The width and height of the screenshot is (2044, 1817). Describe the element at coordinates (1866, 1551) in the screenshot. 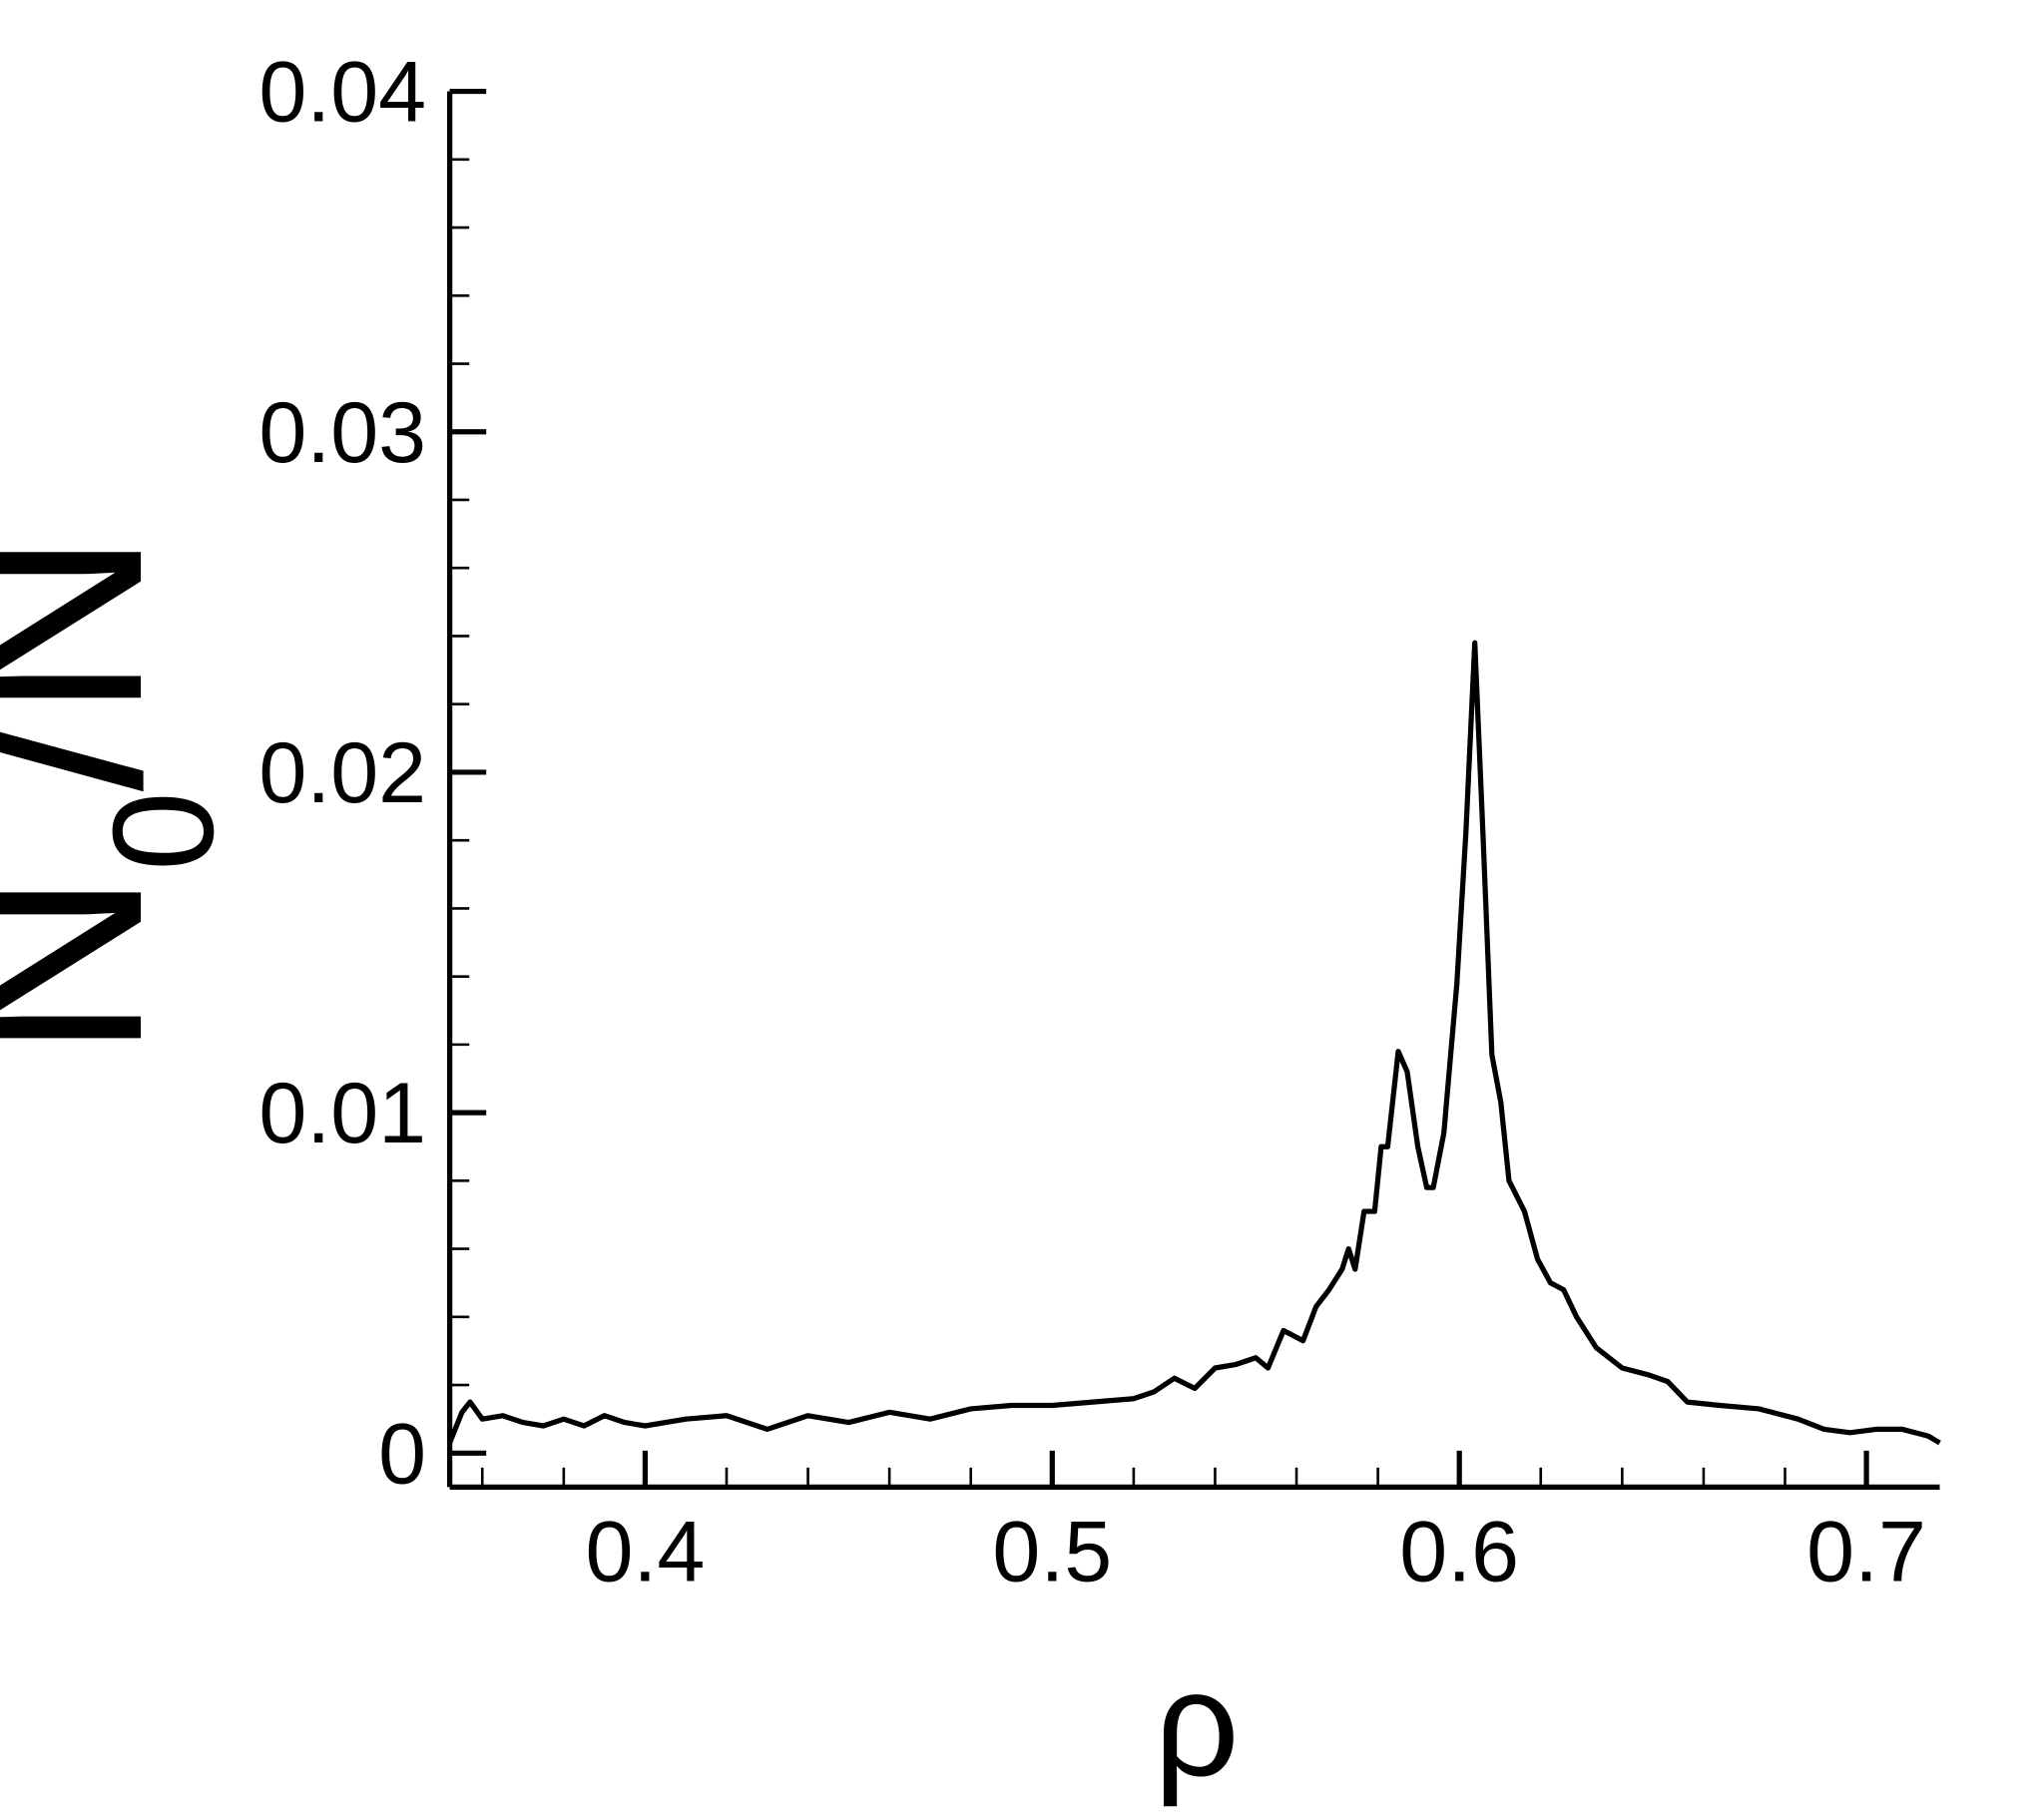

I see `x-tick-label: 0.7` at that location.